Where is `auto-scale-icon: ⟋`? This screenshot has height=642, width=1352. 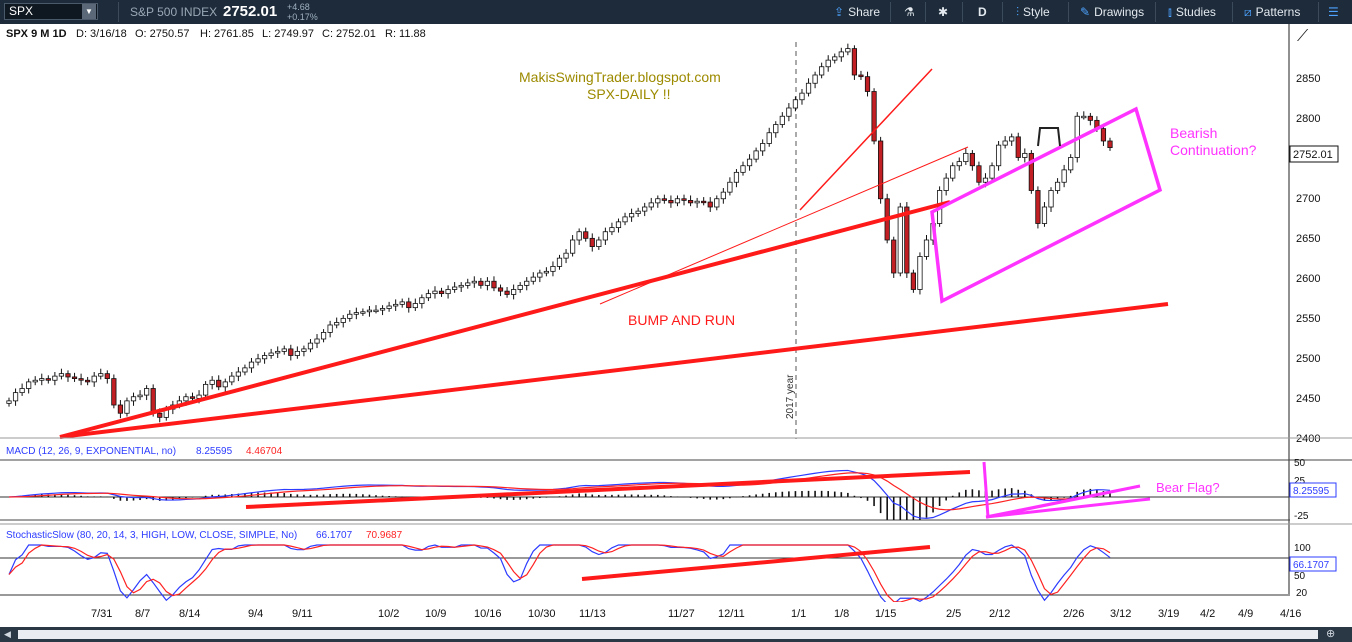
auto-scale-icon: ⟋ is located at coordinates (1303, 36).